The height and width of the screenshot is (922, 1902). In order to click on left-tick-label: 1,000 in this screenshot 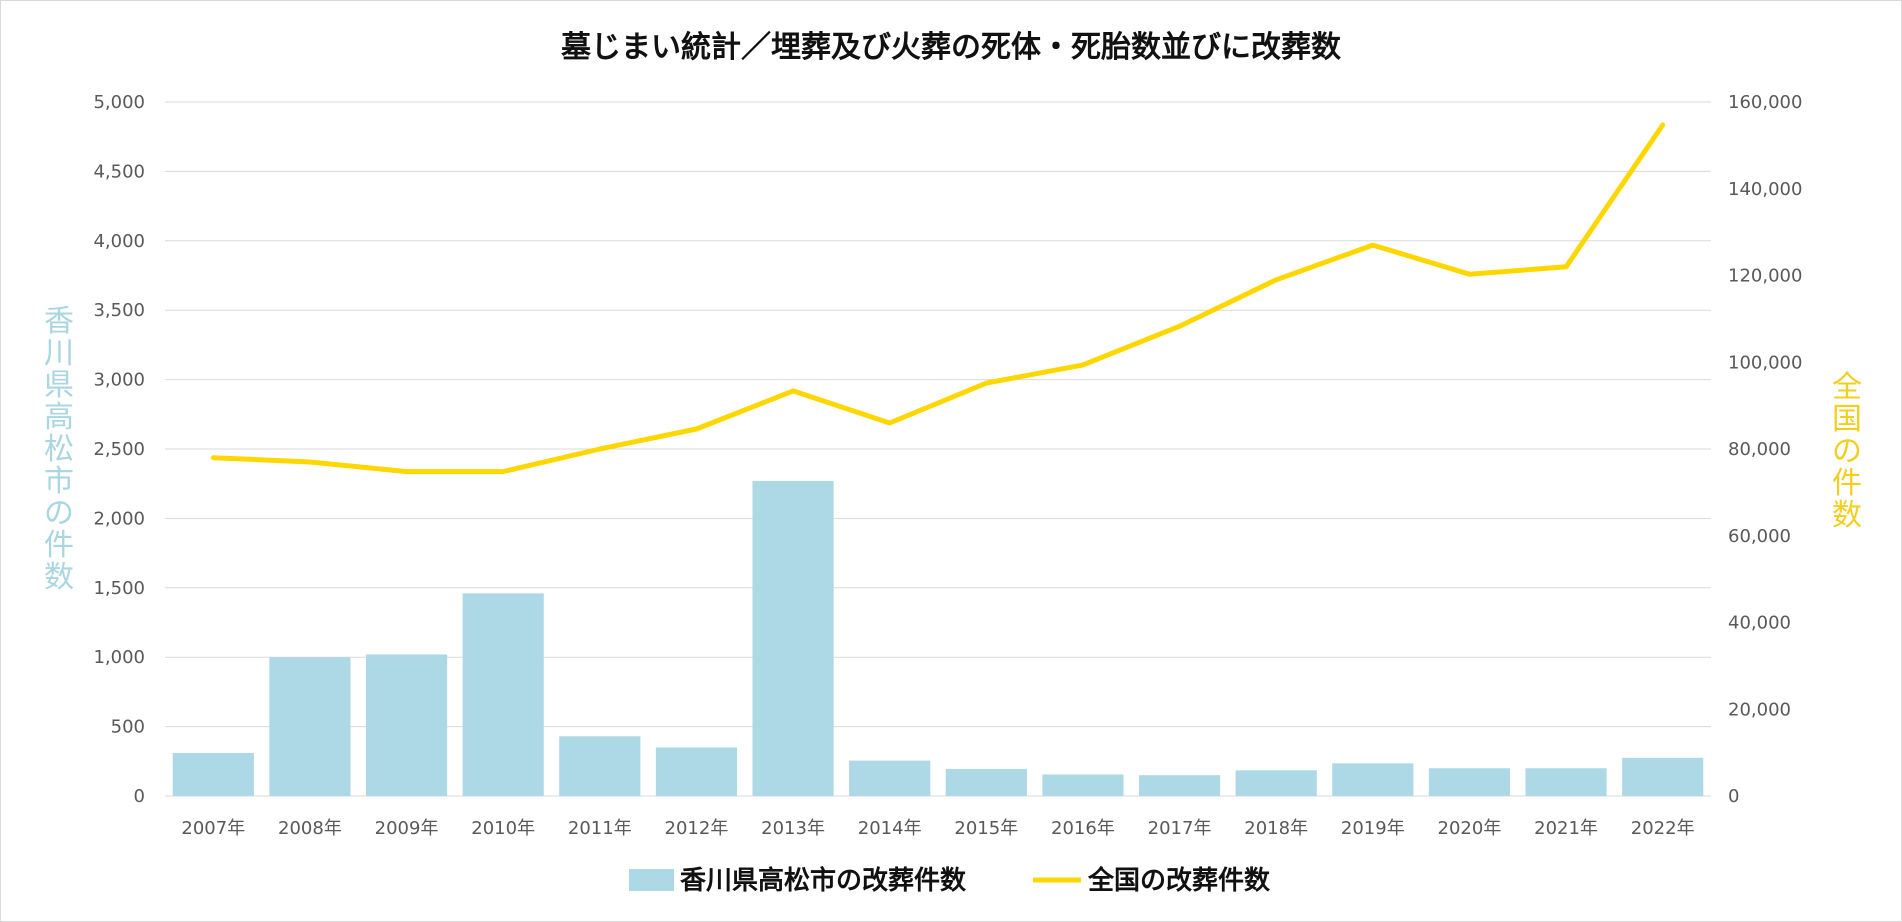, I will do `click(119, 657)`.